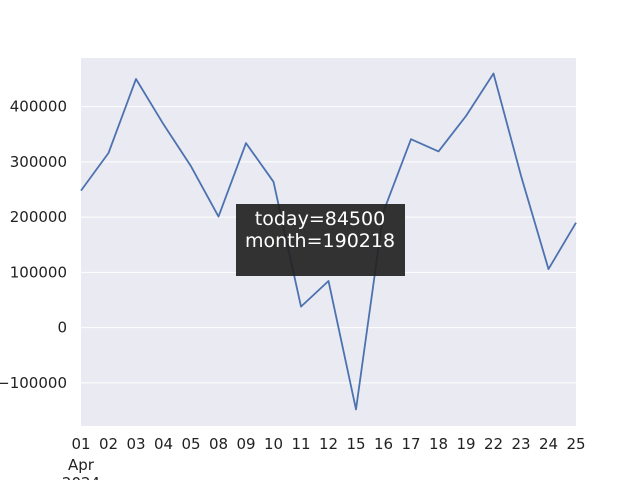 The image size is (640, 480). I want to click on x-tick-label: 04, so click(163, 444).